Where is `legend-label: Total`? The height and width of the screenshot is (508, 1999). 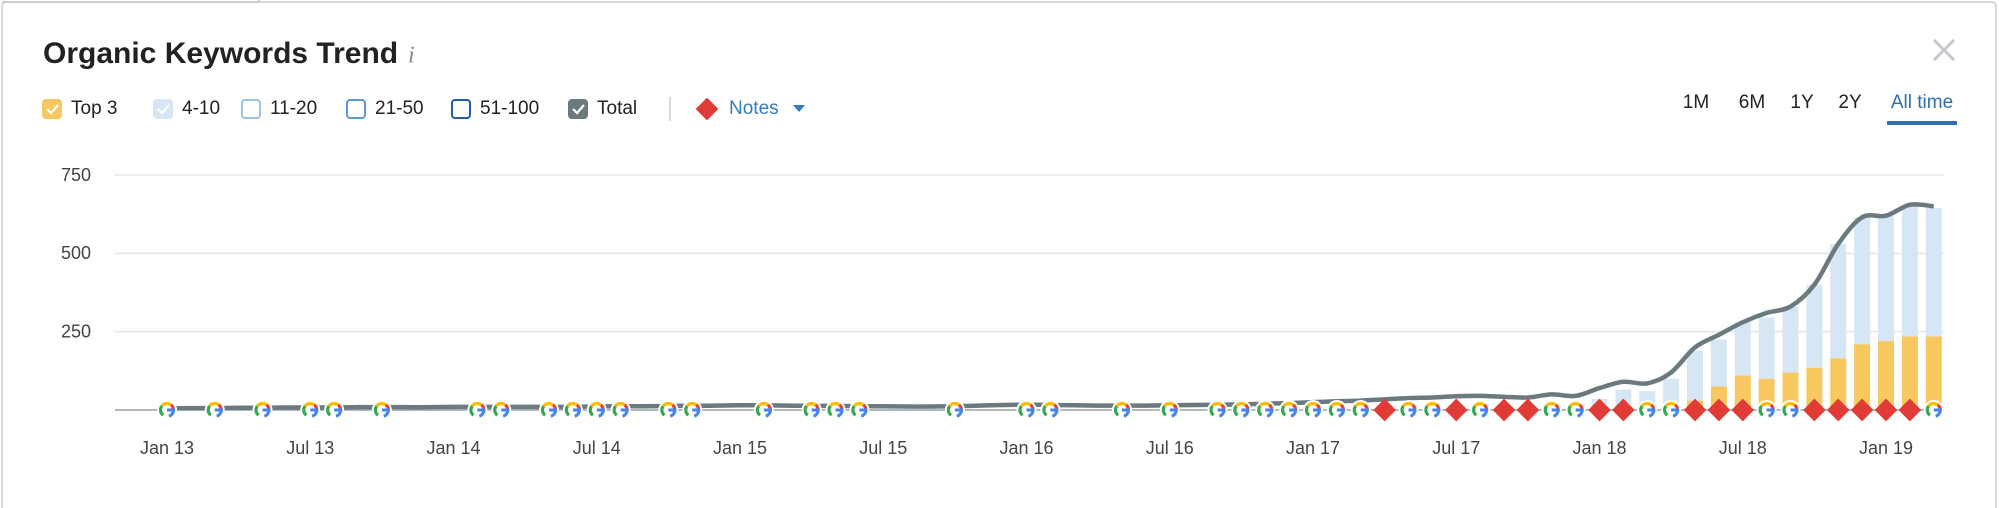
legend-label: Total is located at coordinates (617, 108).